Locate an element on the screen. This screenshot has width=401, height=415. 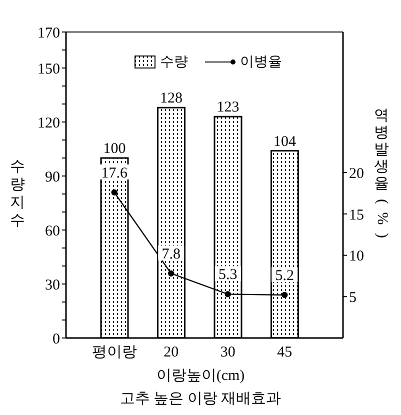
data-label: 100 is located at coordinates (114, 149).